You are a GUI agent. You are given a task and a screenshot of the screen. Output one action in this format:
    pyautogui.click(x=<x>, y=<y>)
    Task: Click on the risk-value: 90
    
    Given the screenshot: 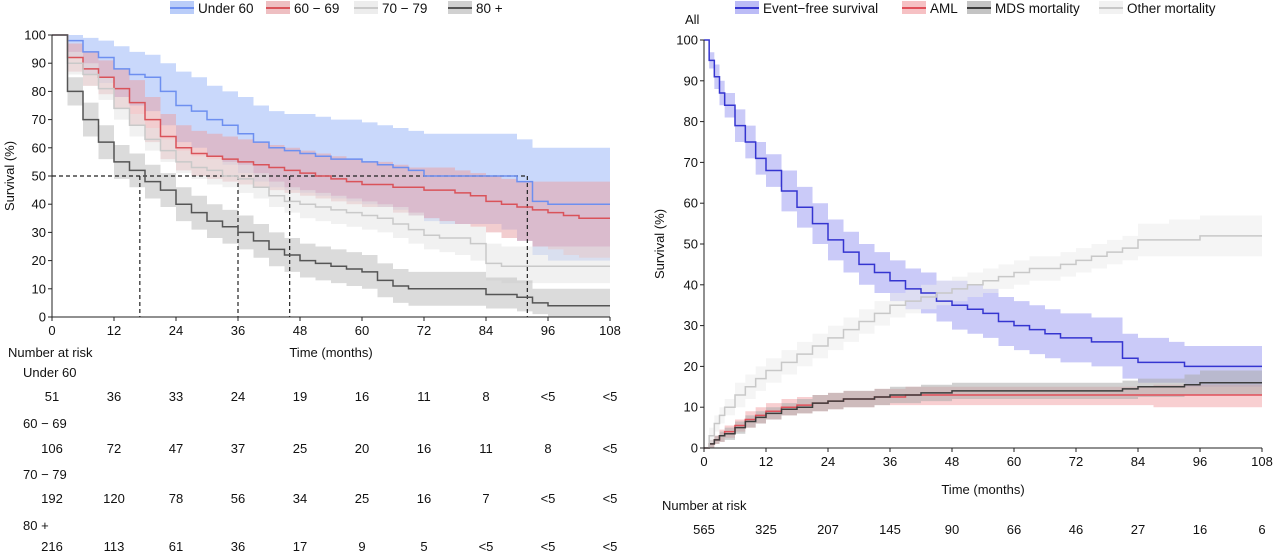 What is the action you would take?
    pyautogui.click(x=952, y=529)
    